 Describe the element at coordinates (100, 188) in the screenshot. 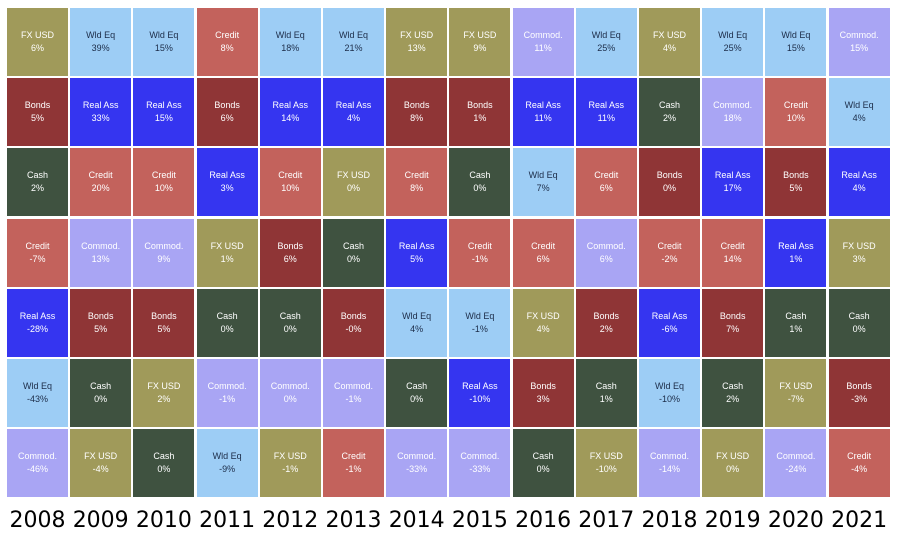

I see `return-value: 20%` at that location.